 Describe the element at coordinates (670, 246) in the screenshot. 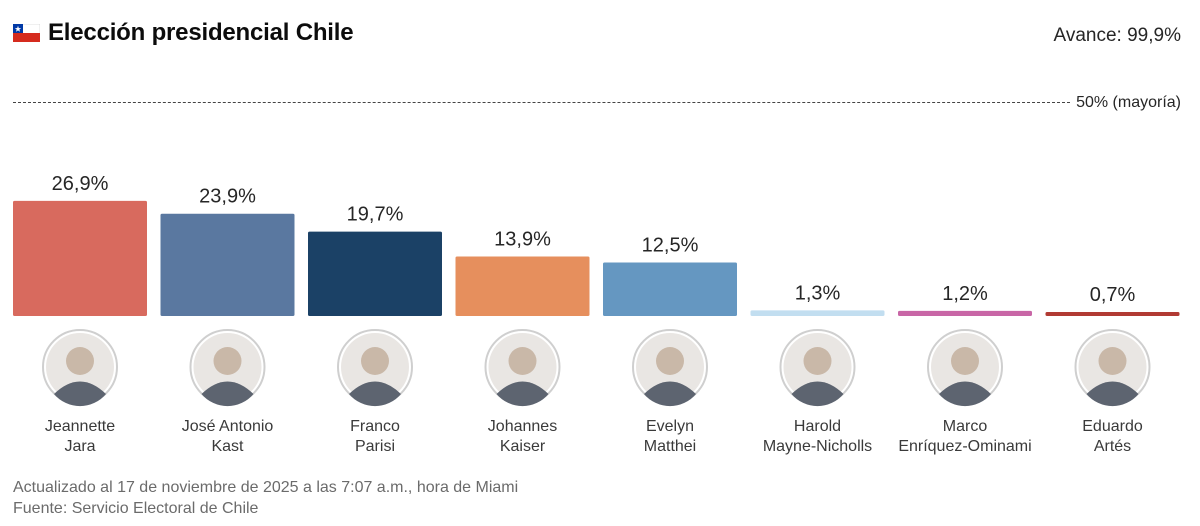

I see `bar-value-label: 12,5%` at that location.